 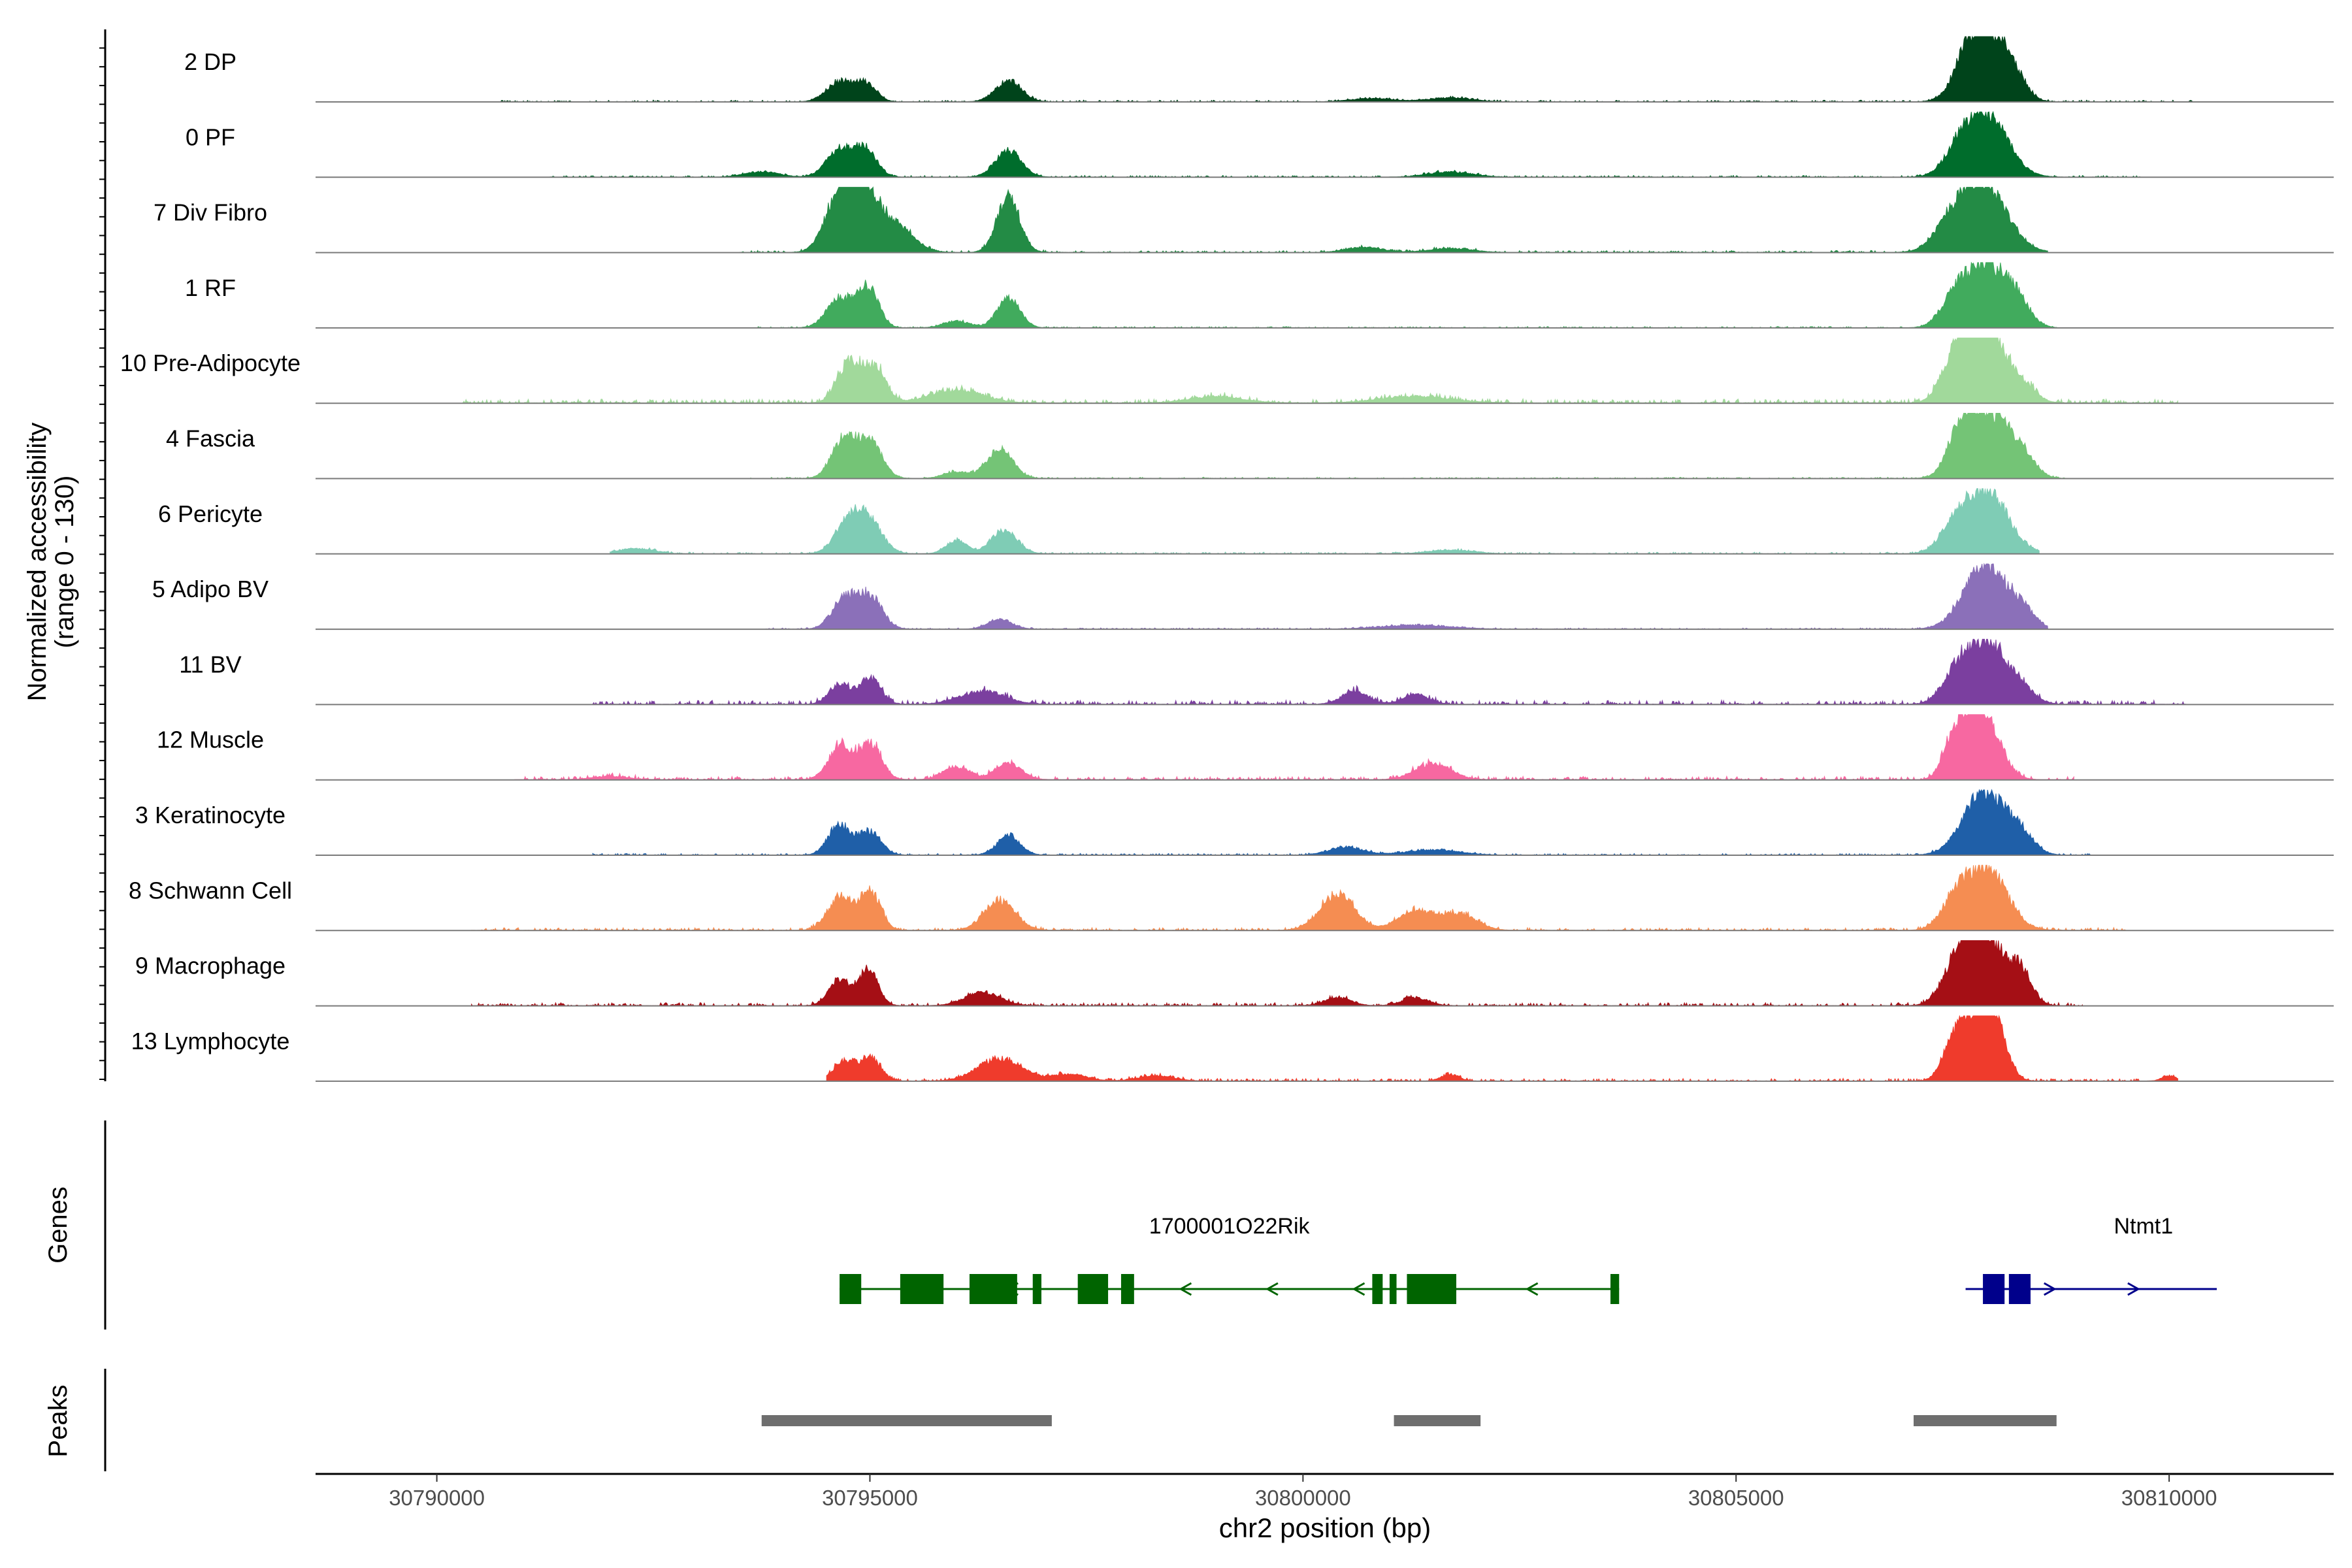 What do you see at coordinates (58, 1420) in the screenshot?
I see `peaks-axis-label: Peaks` at bounding box center [58, 1420].